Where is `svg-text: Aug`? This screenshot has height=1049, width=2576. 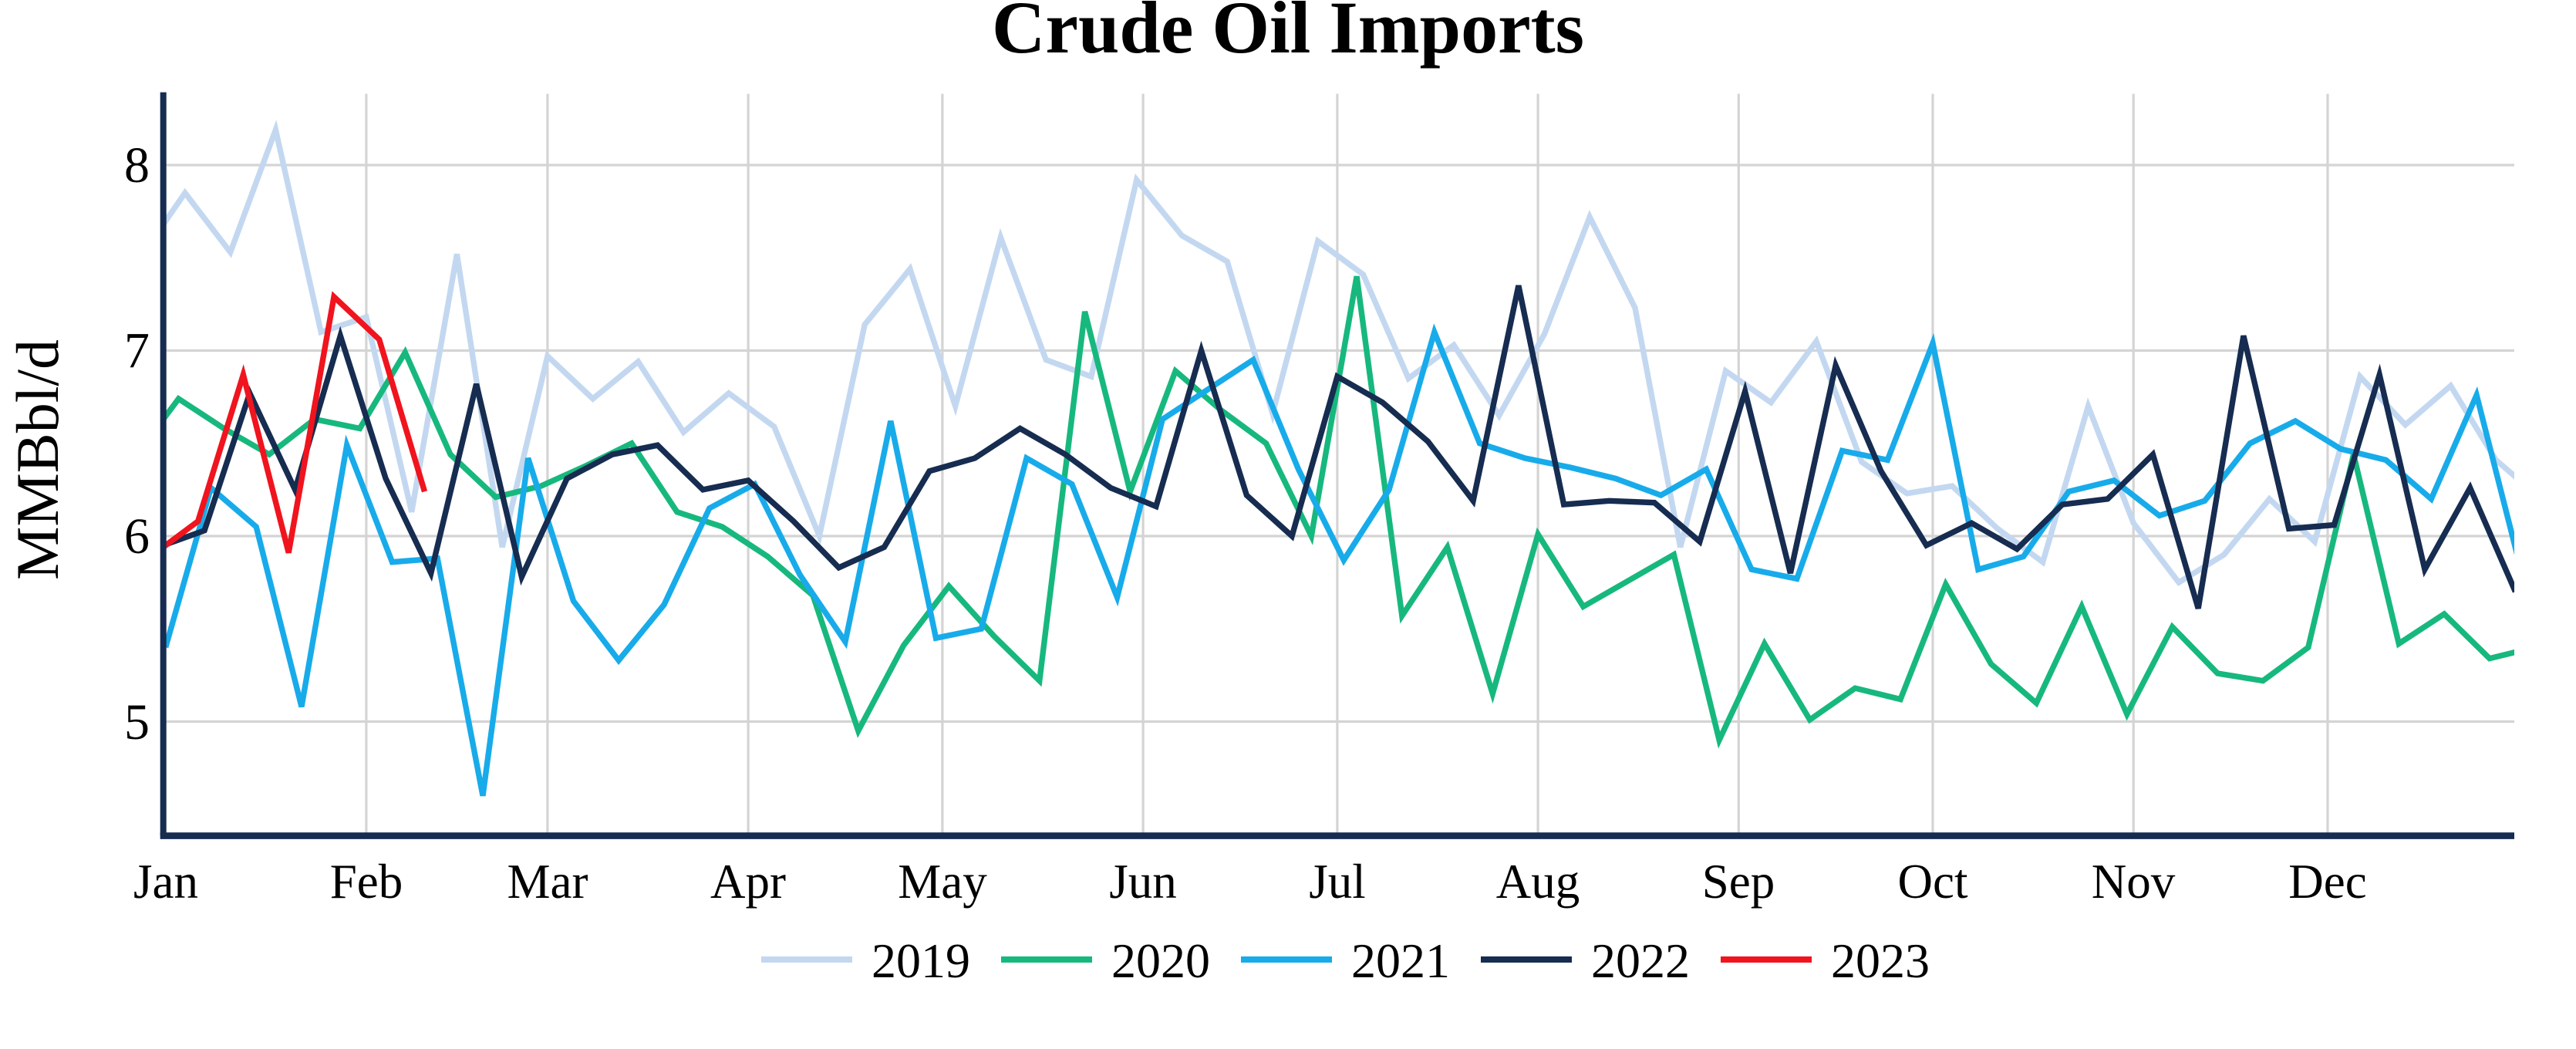
svg-text: Aug is located at coordinates (1538, 882).